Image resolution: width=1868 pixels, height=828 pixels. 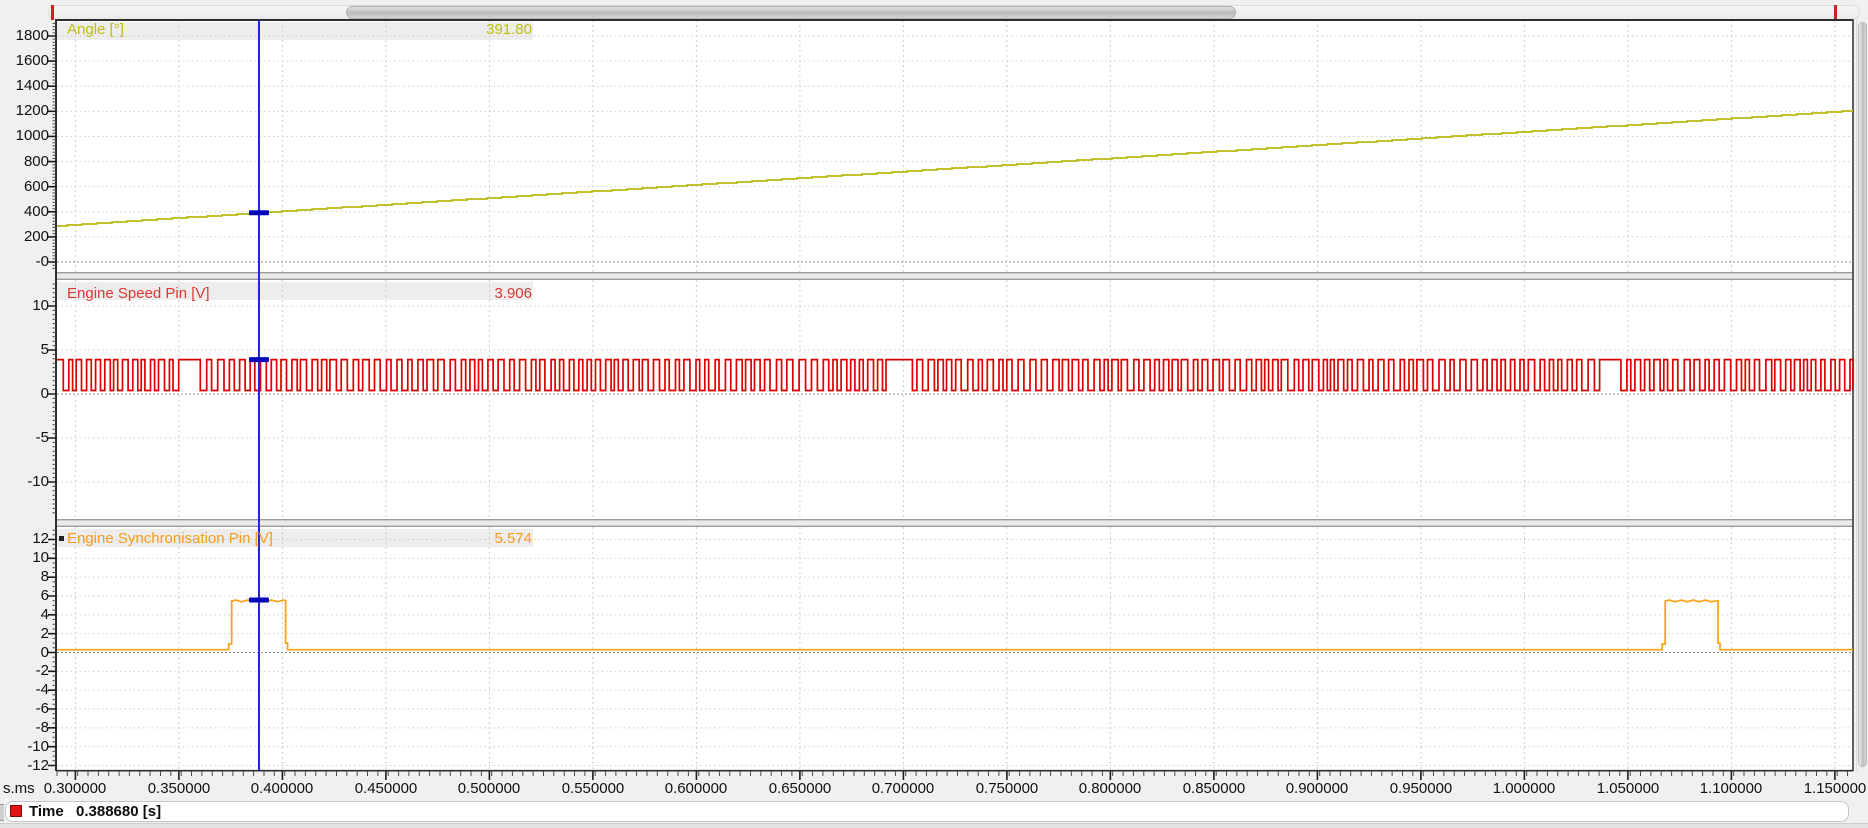 I want to click on vertical-scrollbar, so click(x=1861, y=395).